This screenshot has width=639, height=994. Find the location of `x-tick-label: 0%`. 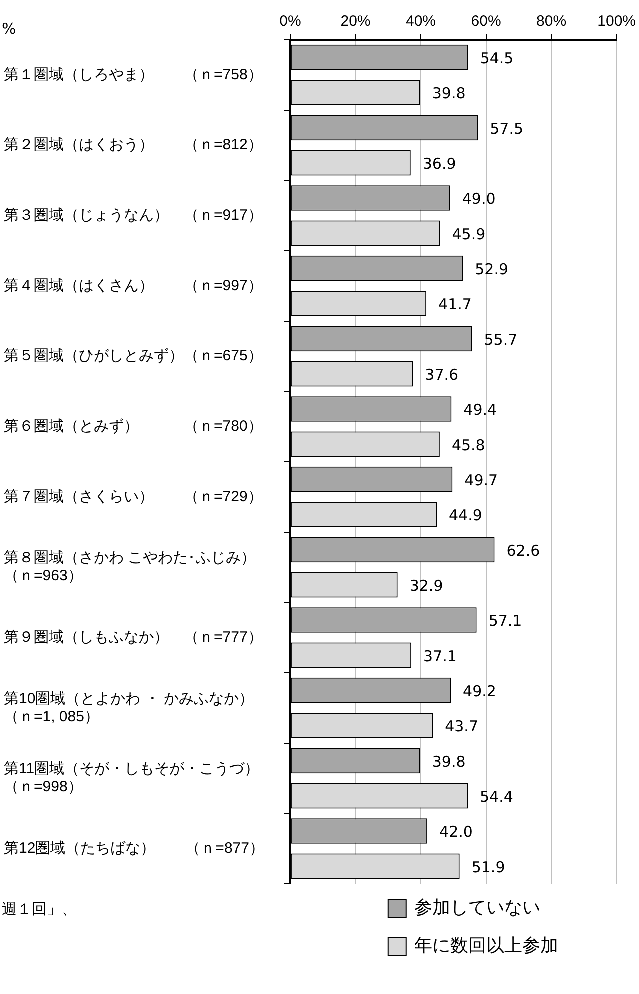

x-tick-label: 0% is located at coordinates (291, 21).